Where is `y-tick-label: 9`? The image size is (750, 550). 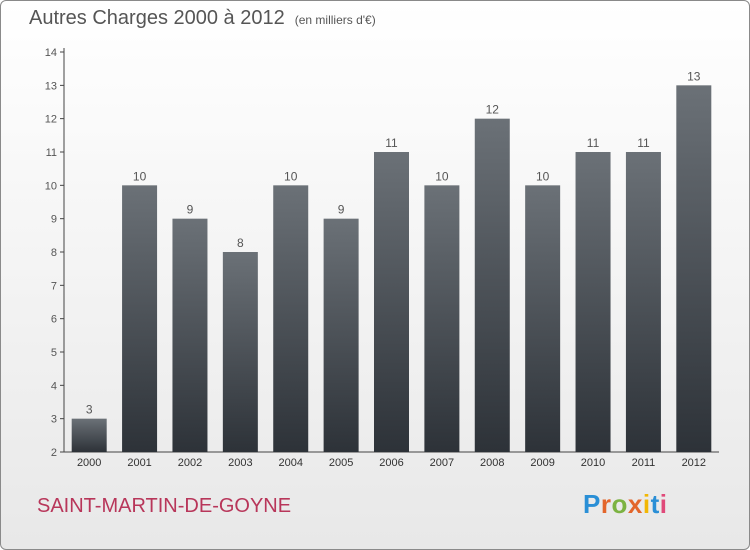 y-tick-label: 9 is located at coordinates (54, 220).